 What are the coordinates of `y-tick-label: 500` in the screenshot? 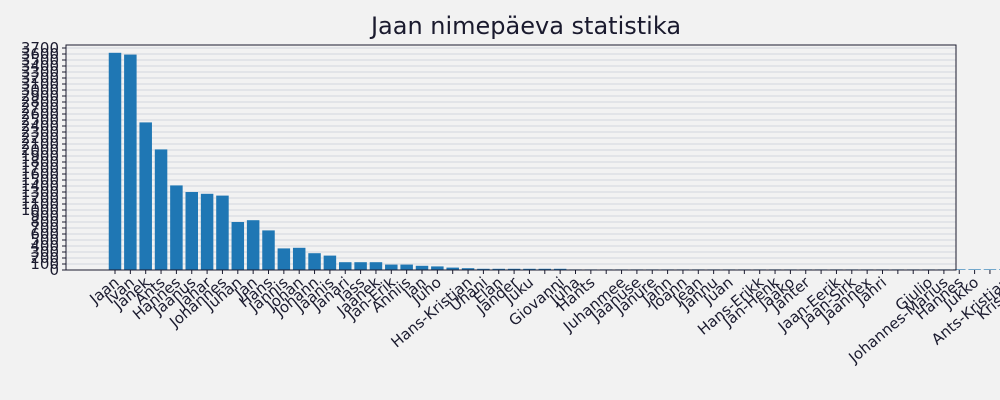 It's located at (44, 240).